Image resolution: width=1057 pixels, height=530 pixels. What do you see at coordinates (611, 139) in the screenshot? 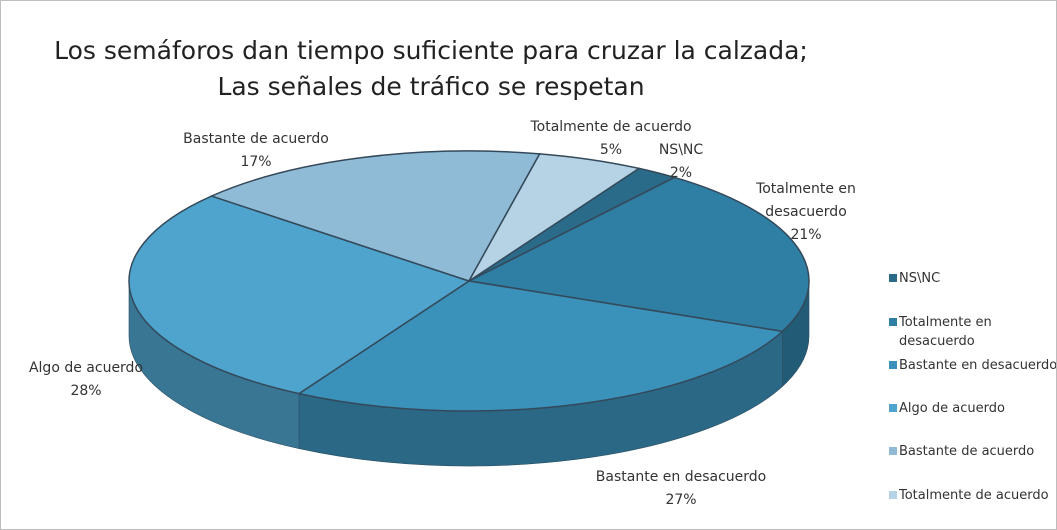
I see `data-label: Totalmente de acuerdo 5%` at bounding box center [611, 139].